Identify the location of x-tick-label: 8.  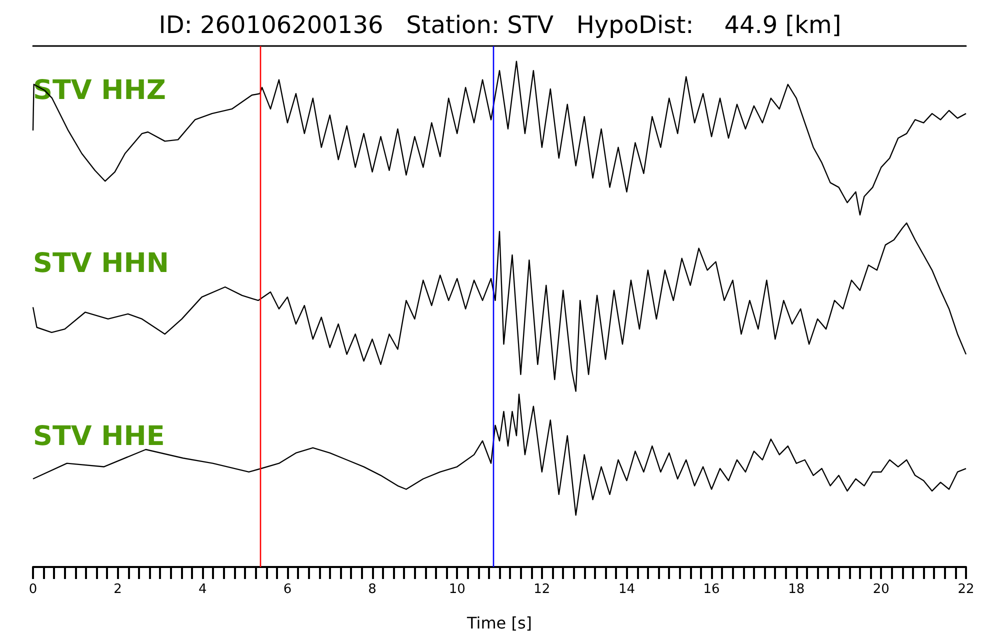
(372, 589).